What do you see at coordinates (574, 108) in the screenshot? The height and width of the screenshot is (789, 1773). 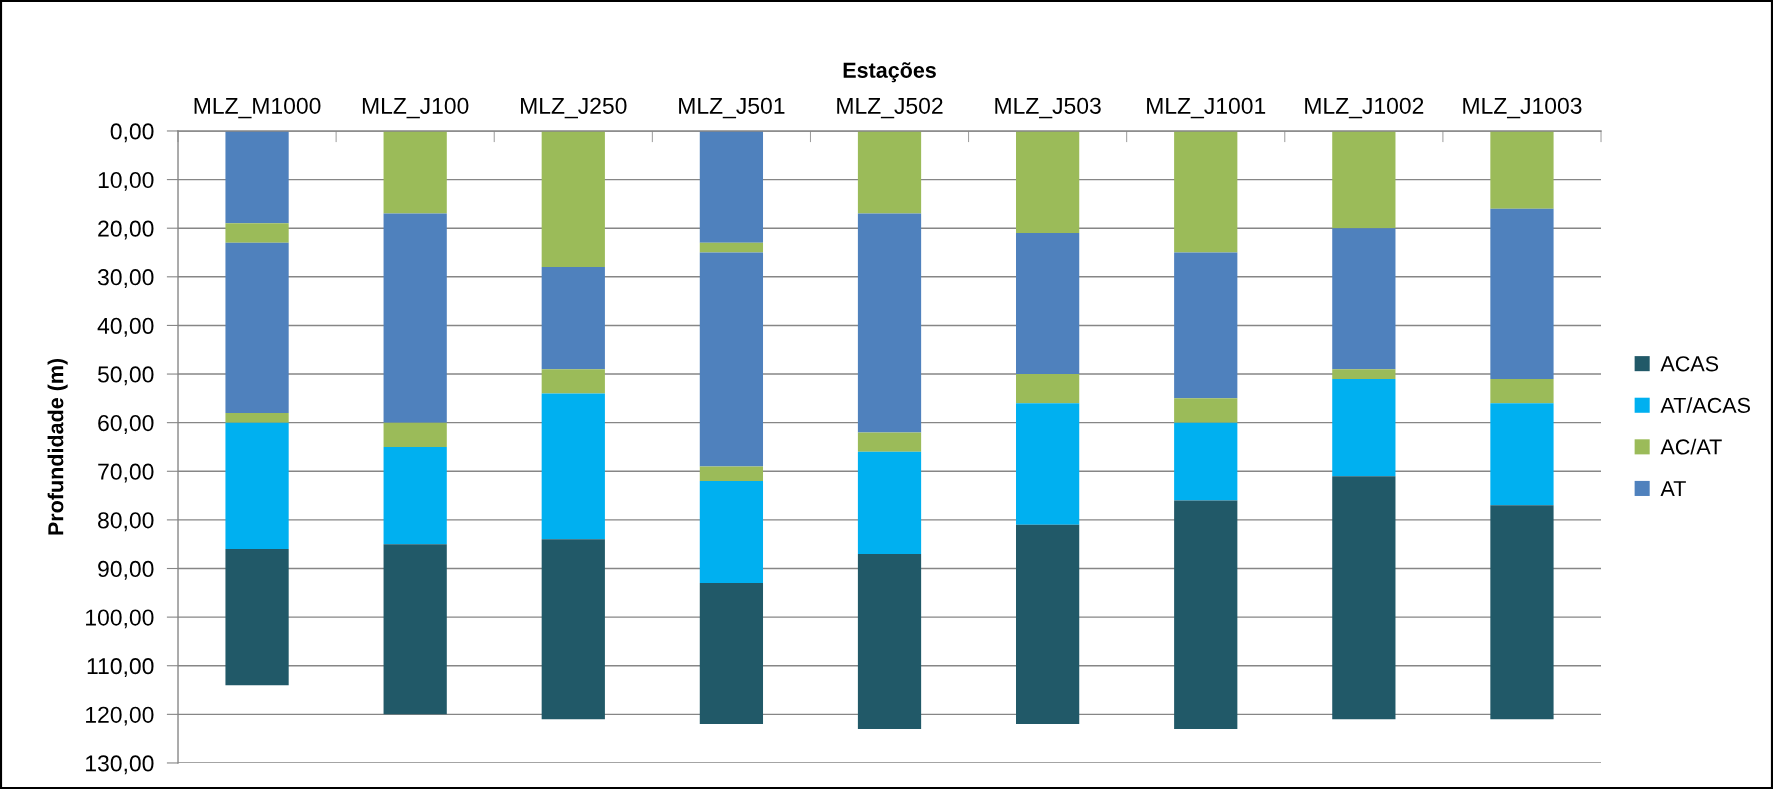 I see `x-tick-label: MLZ_J250` at bounding box center [574, 108].